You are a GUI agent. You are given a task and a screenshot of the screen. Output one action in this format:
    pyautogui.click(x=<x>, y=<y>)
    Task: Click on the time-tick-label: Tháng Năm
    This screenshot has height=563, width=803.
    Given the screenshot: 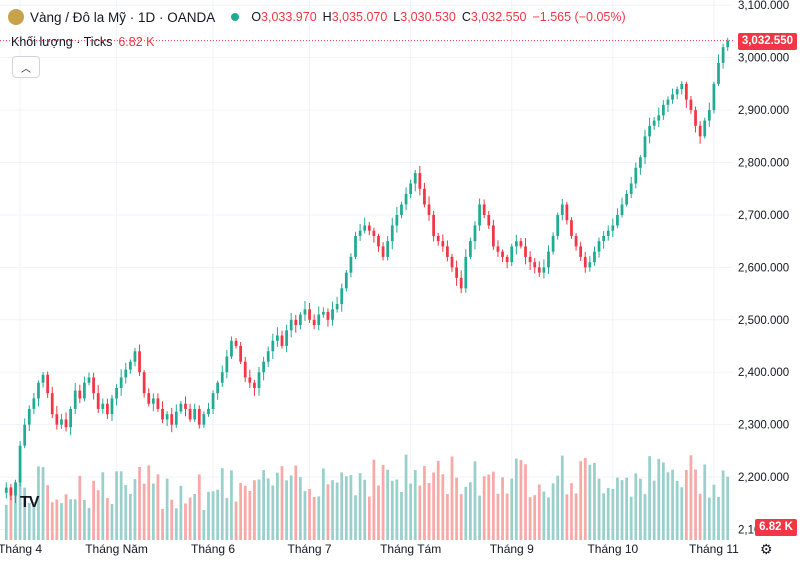 What is the action you would take?
    pyautogui.click(x=116, y=549)
    